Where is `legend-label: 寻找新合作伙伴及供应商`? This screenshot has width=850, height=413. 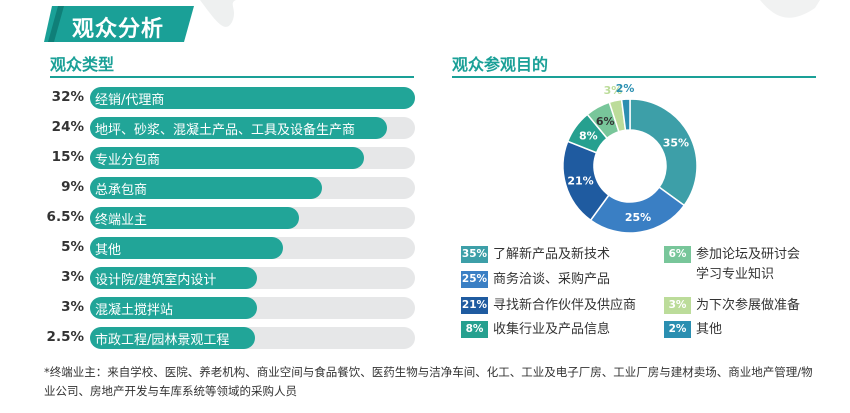 legend-label: 寻找新合作伙伴及供应商 is located at coordinates (565, 305).